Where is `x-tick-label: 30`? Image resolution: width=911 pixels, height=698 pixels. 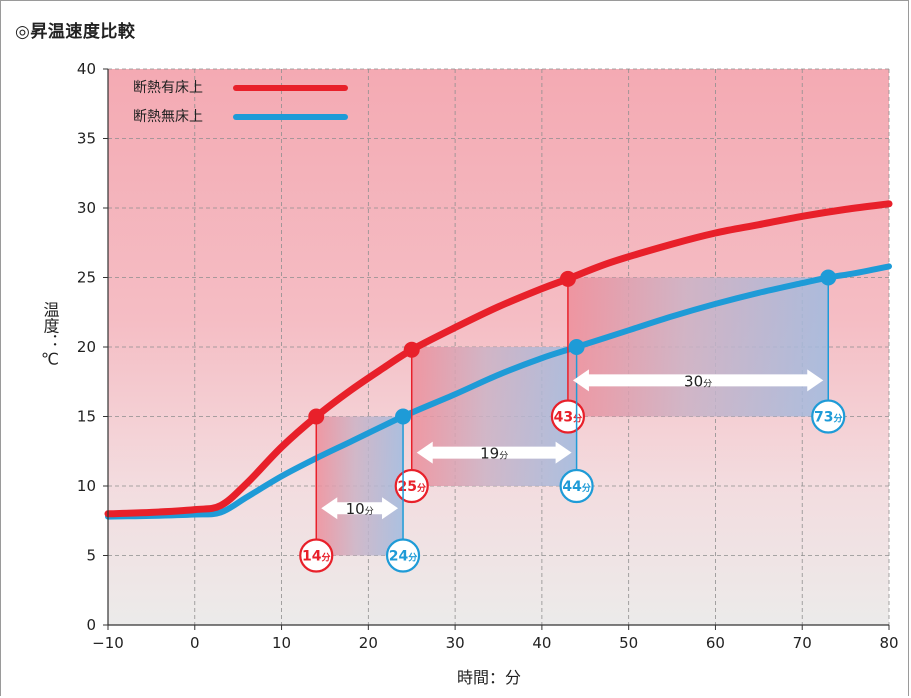 x-tick-label: 30 is located at coordinates (455, 643).